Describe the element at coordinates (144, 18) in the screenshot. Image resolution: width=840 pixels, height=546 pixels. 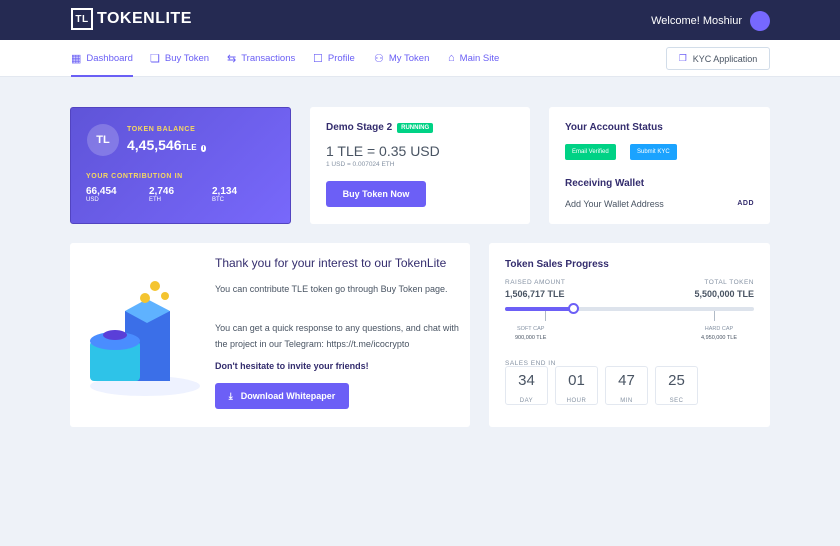
I see `logo-text: TOKENLITE` at that location.